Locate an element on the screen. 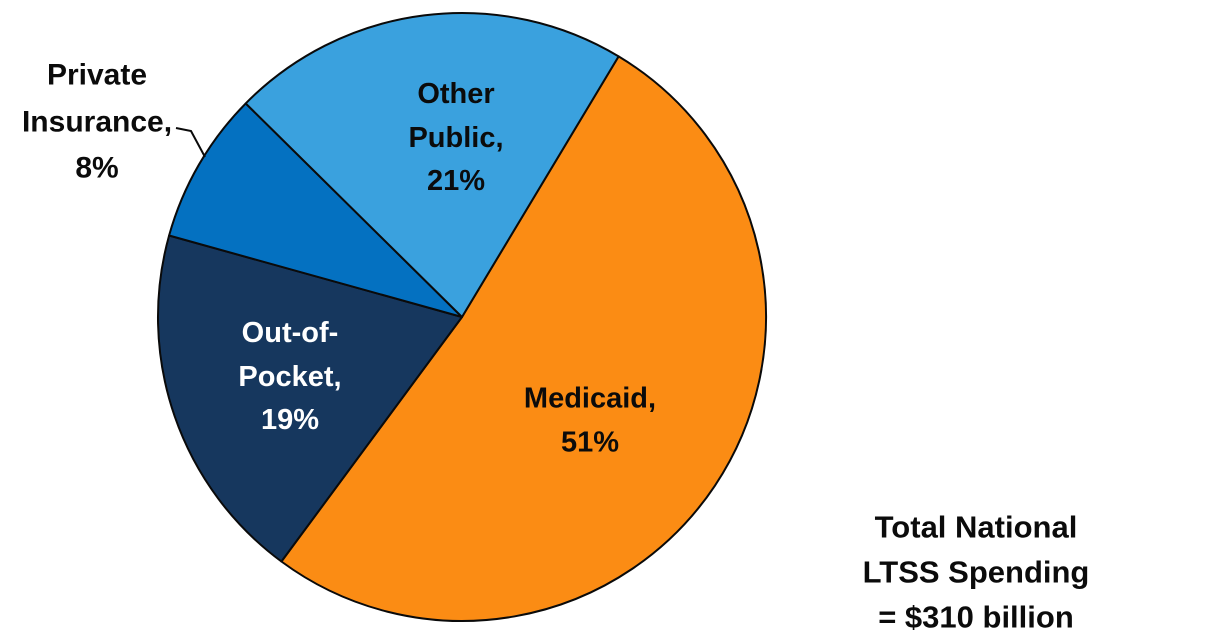 The height and width of the screenshot is (637, 1226). leader-line-private-insurance is located at coordinates (190, 142).